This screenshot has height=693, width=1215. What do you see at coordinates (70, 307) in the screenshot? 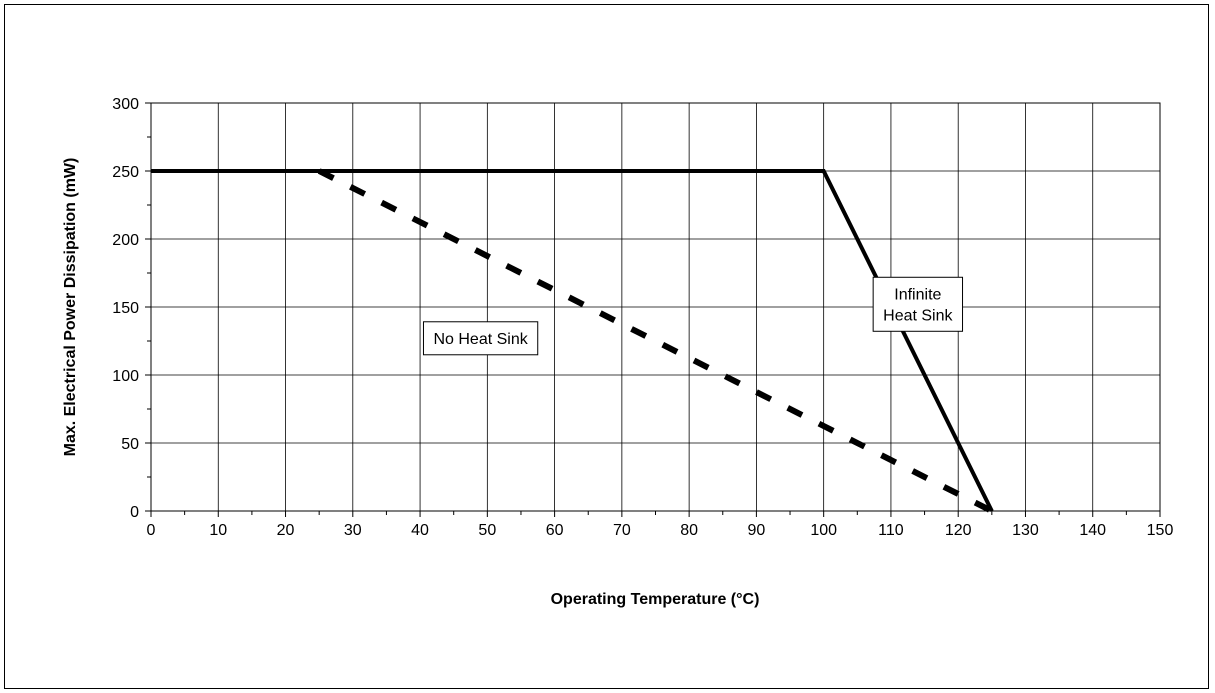
I see `y-axis-title: Max. Electrical Power Dissipation (mW)` at bounding box center [70, 307].